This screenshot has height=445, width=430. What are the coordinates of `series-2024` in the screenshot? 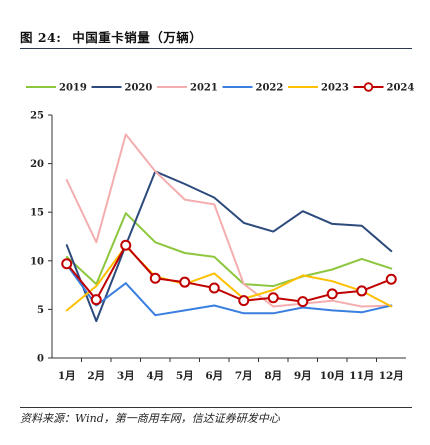 It's located at (229, 273).